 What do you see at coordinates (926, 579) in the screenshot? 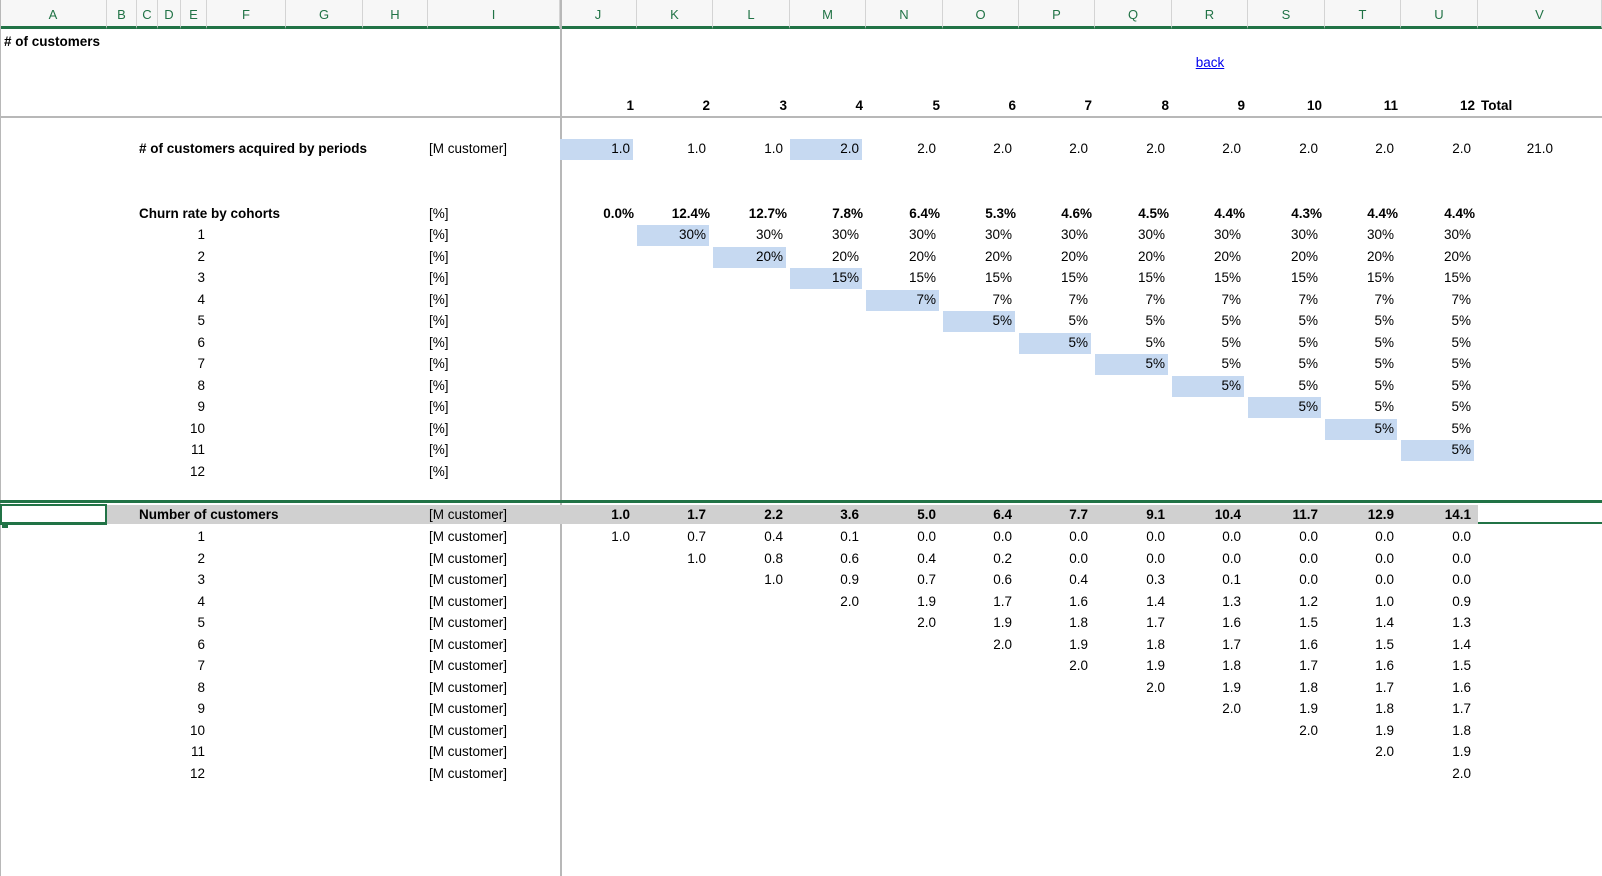
I see `number-cell: 0.7` at bounding box center [926, 579].